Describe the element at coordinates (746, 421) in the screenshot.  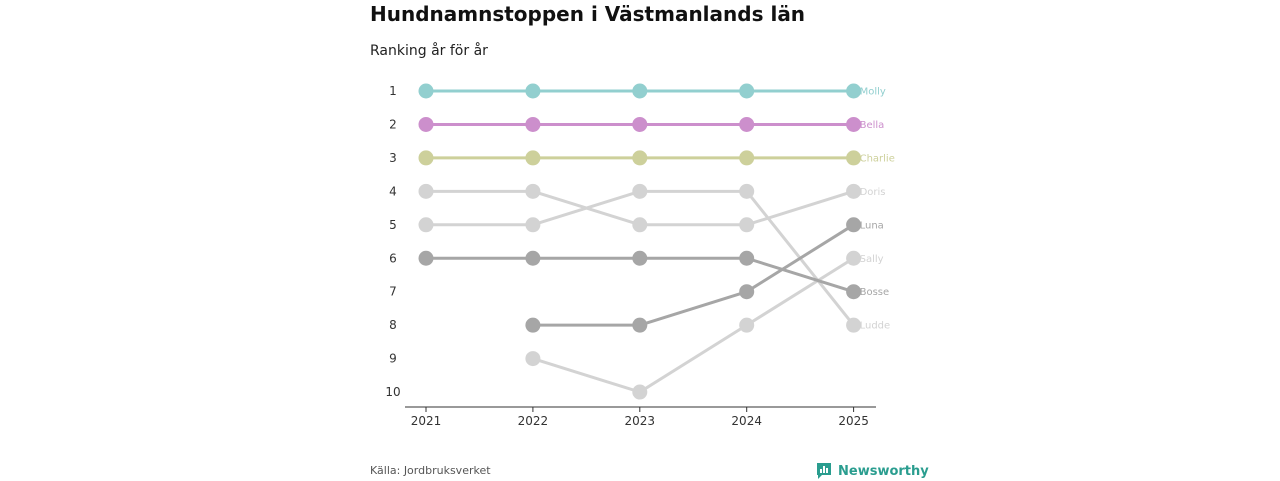
I see `x-tick-label: 2024` at that location.